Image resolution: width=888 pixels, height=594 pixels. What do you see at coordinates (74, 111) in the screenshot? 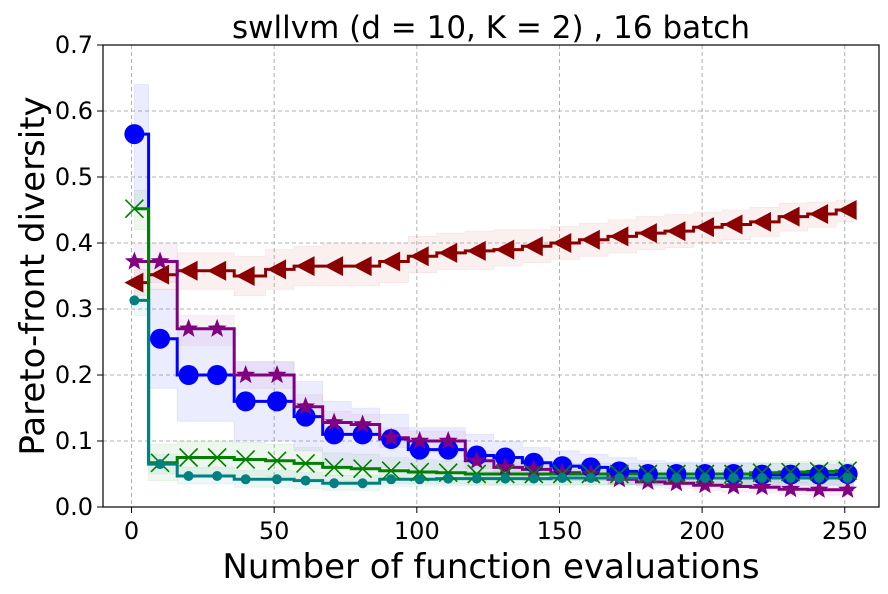
I see `y-tick-label: 0.6` at bounding box center [74, 111].